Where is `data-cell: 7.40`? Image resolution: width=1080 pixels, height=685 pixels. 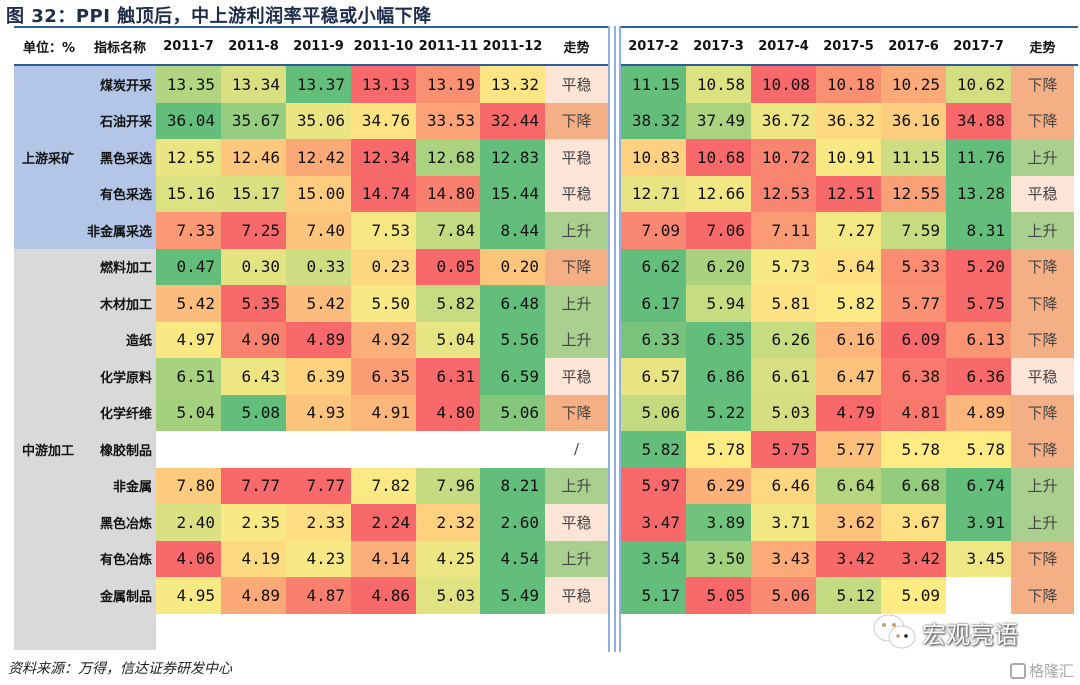
data-cell: 7.40 is located at coordinates (318, 230).